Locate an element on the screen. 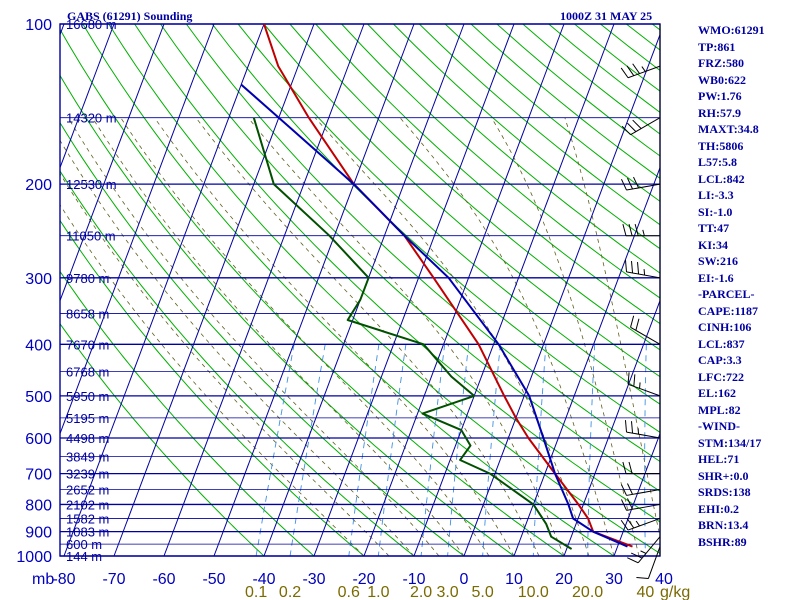 This screenshot has height=600, width=800. pressure-tick-label: 200 is located at coordinates (38, 185).